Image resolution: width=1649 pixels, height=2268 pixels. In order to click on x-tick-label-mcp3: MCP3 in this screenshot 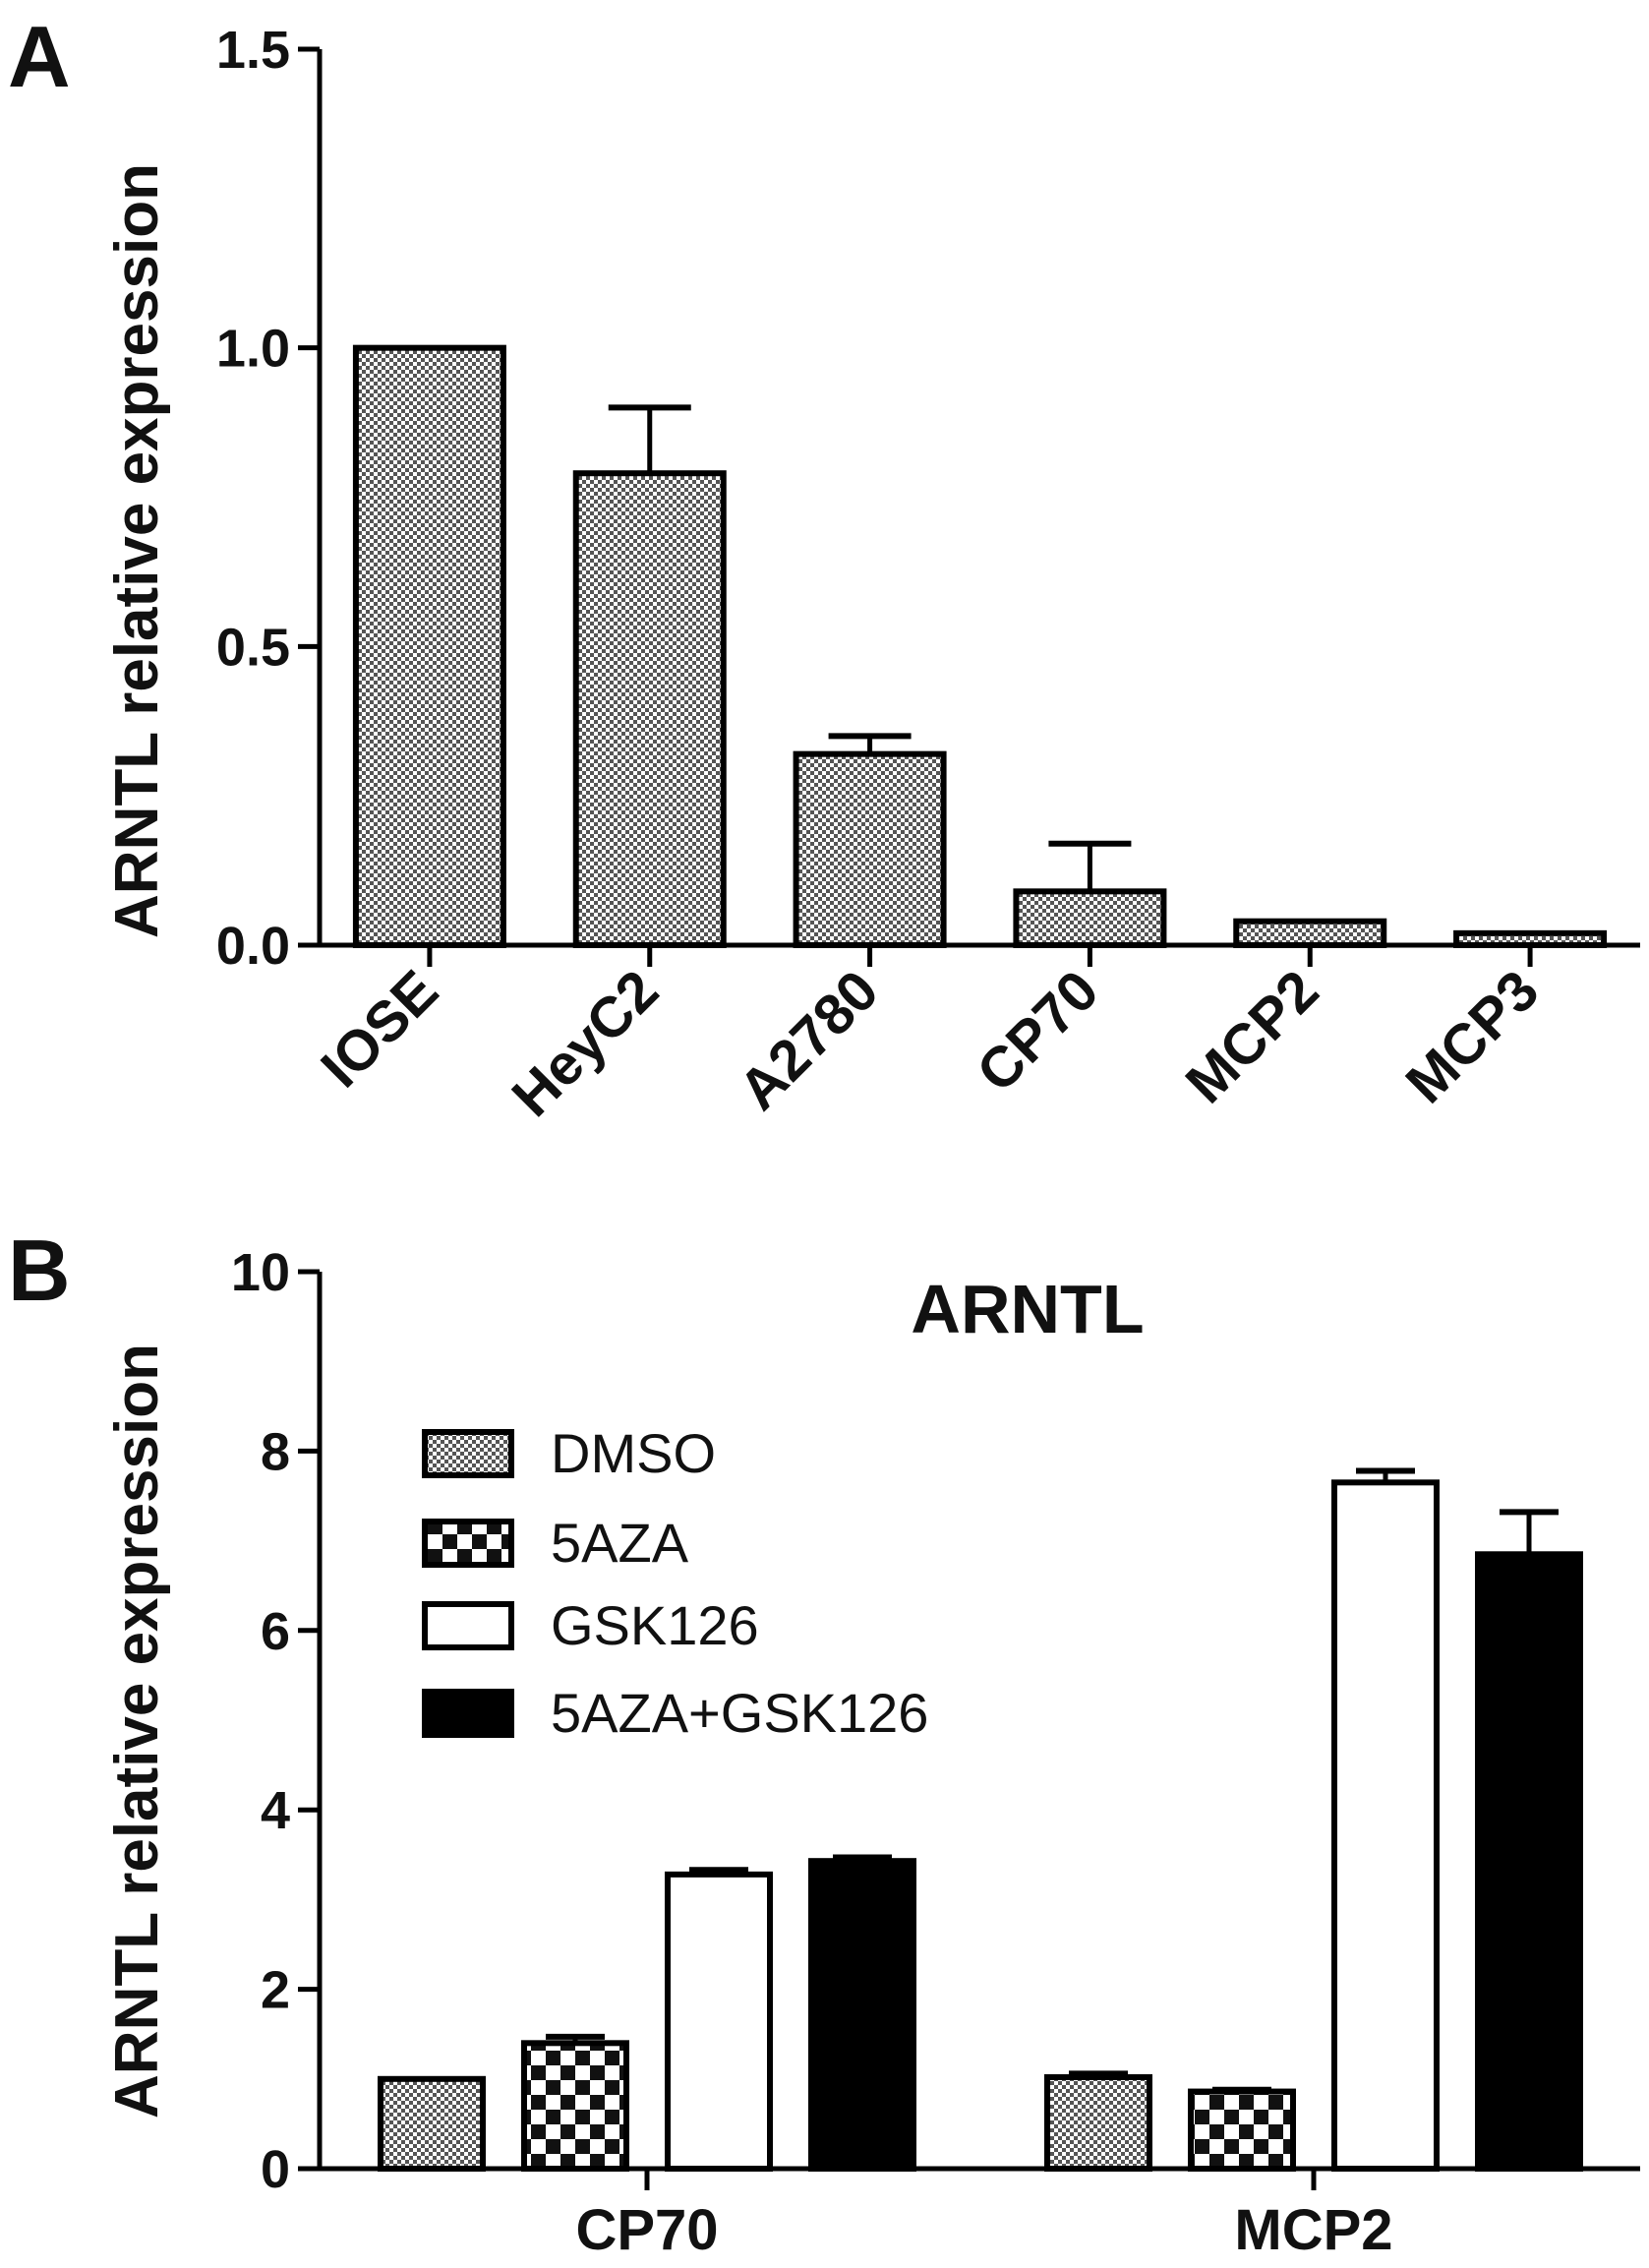, I will do `click(1472, 1036)`.